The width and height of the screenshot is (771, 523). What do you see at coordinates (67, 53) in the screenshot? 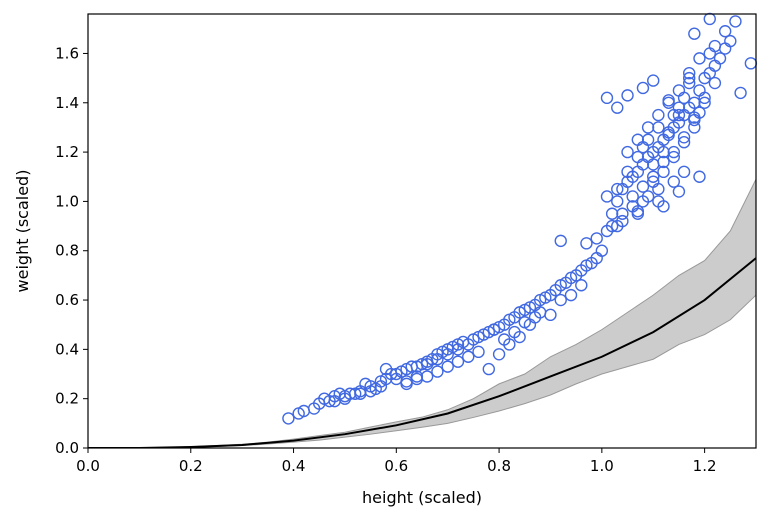
I see `y-tick-label: 1.6` at bounding box center [67, 53].